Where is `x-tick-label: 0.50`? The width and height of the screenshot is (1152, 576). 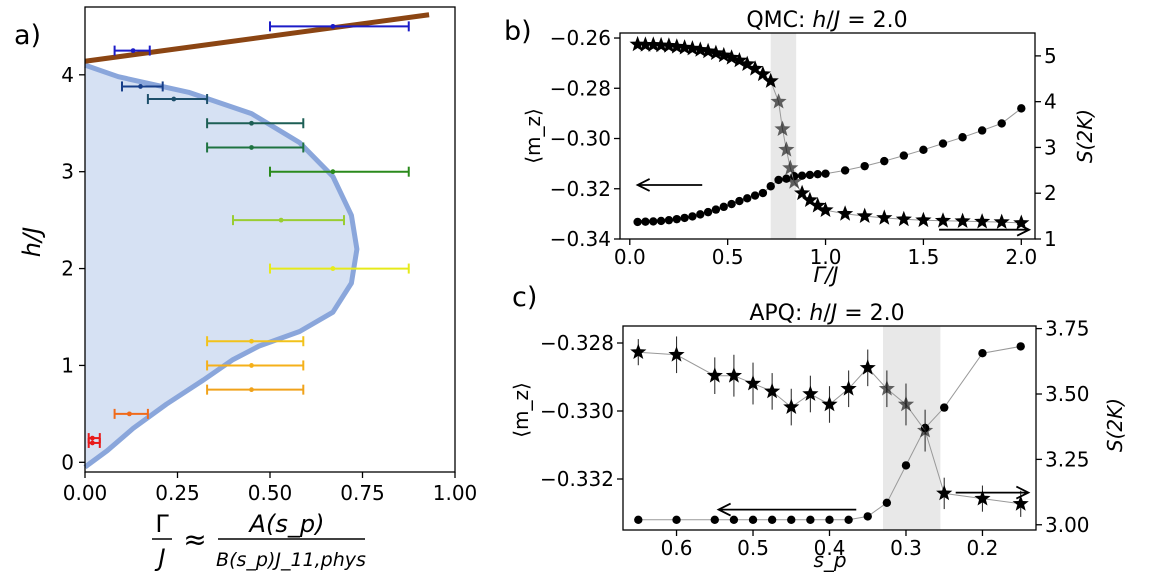 x-tick-label: 0.50 is located at coordinates (270, 493).